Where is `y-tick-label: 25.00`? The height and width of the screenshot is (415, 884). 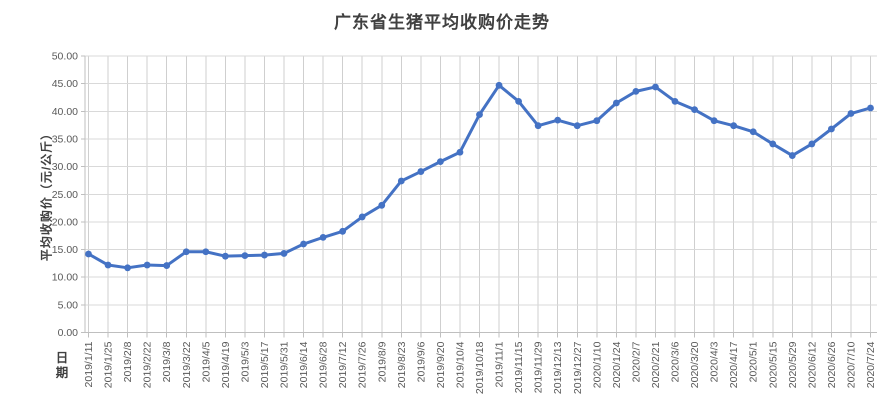
y-tick-label: 25.00 is located at coordinates (65, 195).